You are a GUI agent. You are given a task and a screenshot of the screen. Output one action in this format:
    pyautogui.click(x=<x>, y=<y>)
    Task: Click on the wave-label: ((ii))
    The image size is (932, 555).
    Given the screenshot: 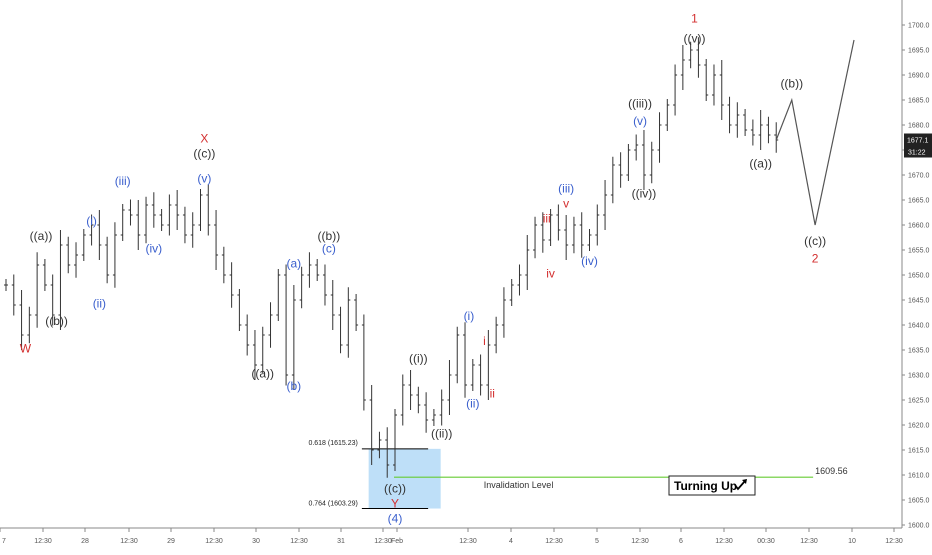 What is the action you would take?
    pyautogui.click(x=441, y=434)
    